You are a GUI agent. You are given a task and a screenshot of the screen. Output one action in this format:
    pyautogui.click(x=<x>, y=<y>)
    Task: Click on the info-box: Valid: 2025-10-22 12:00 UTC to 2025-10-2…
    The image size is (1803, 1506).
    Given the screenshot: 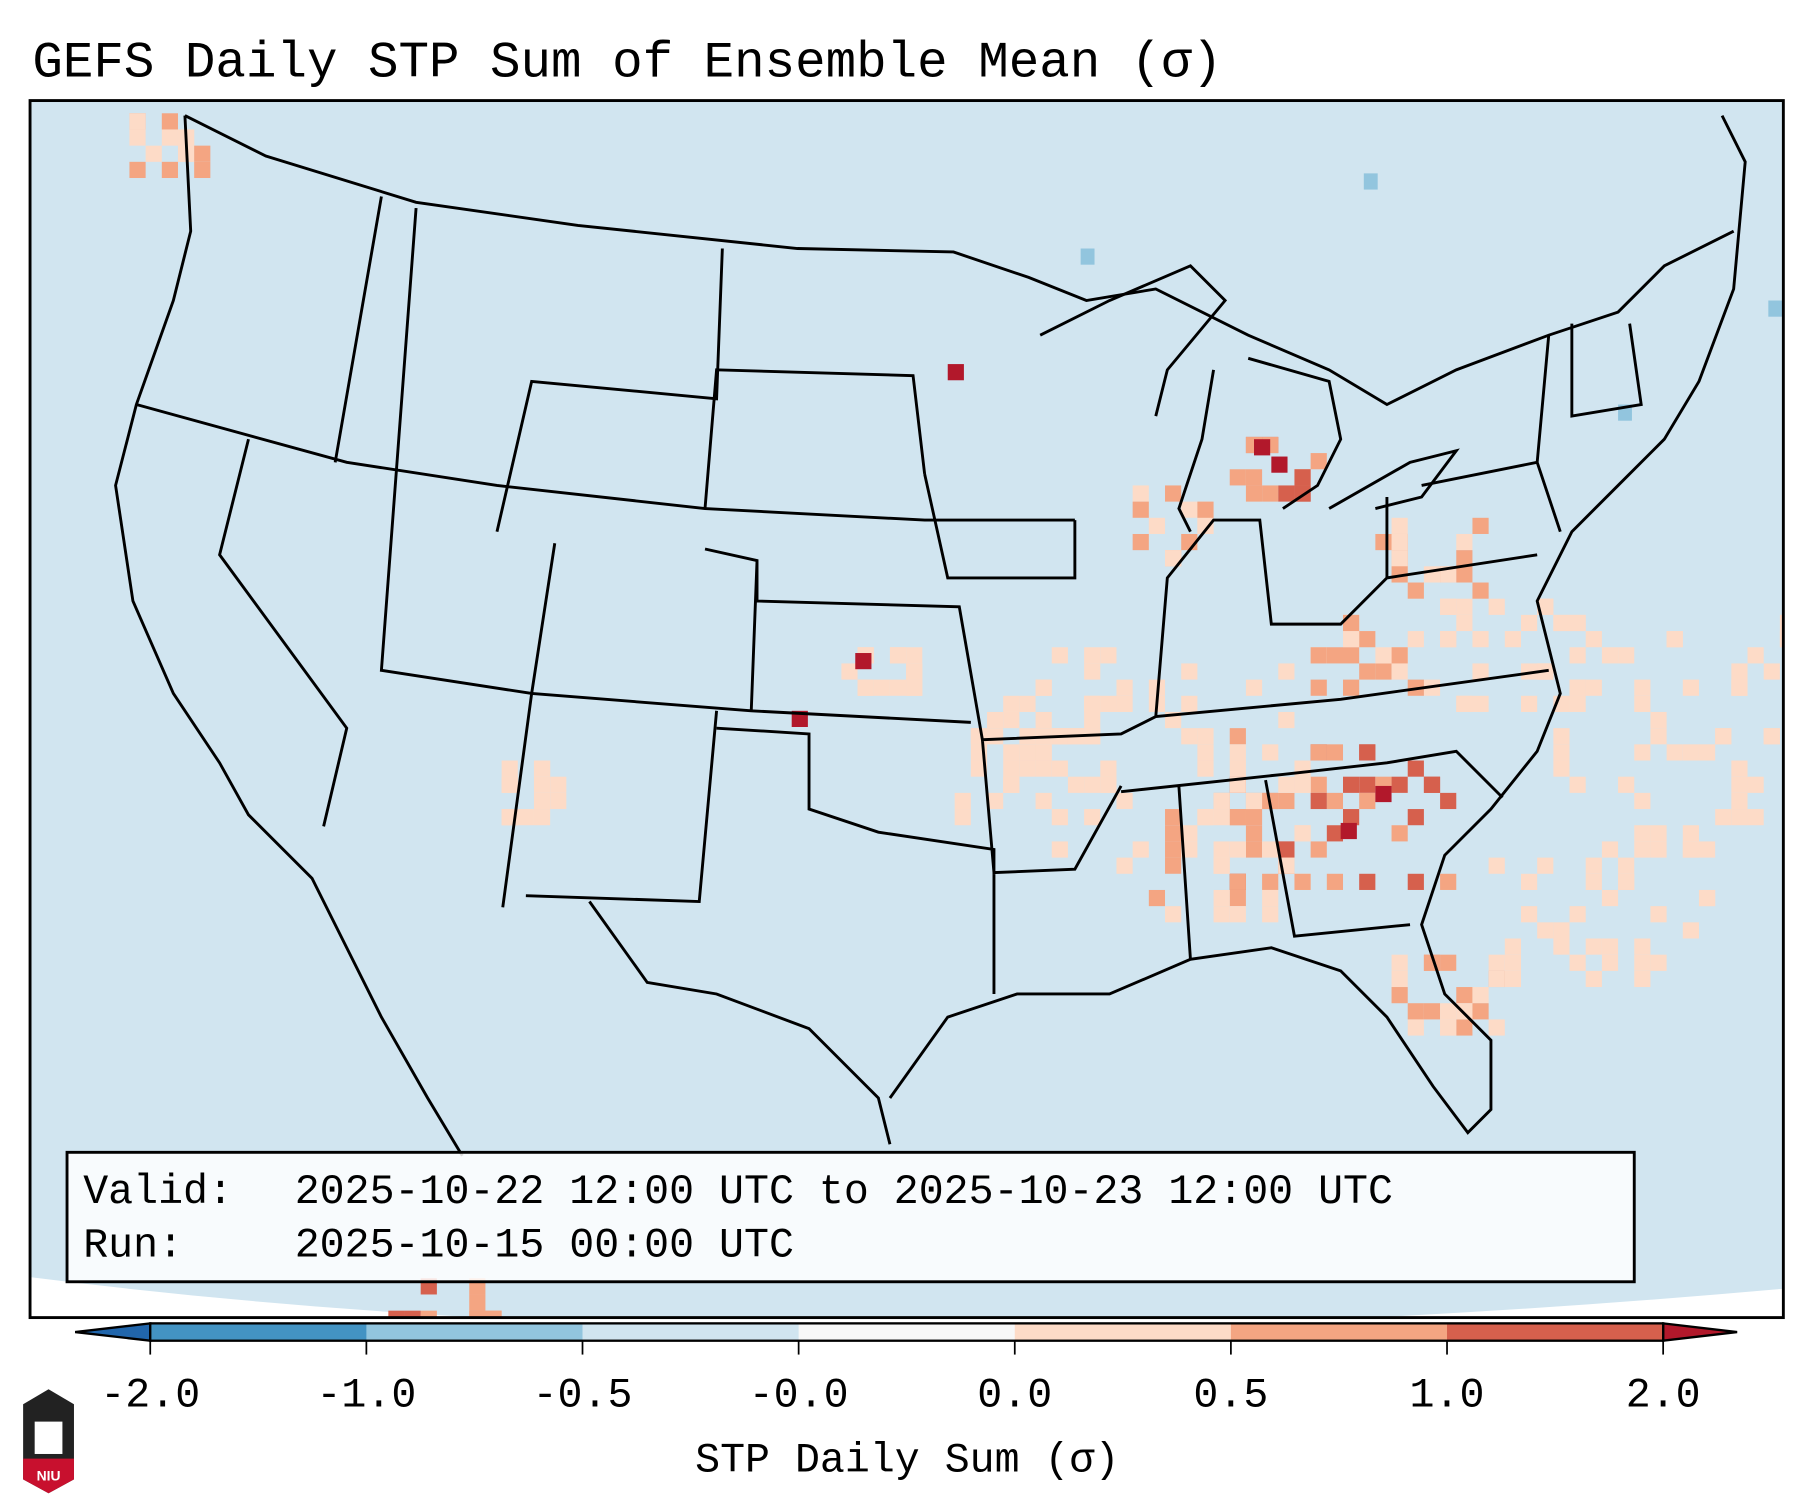 What is the action you would take?
    pyautogui.click(x=850, y=1217)
    